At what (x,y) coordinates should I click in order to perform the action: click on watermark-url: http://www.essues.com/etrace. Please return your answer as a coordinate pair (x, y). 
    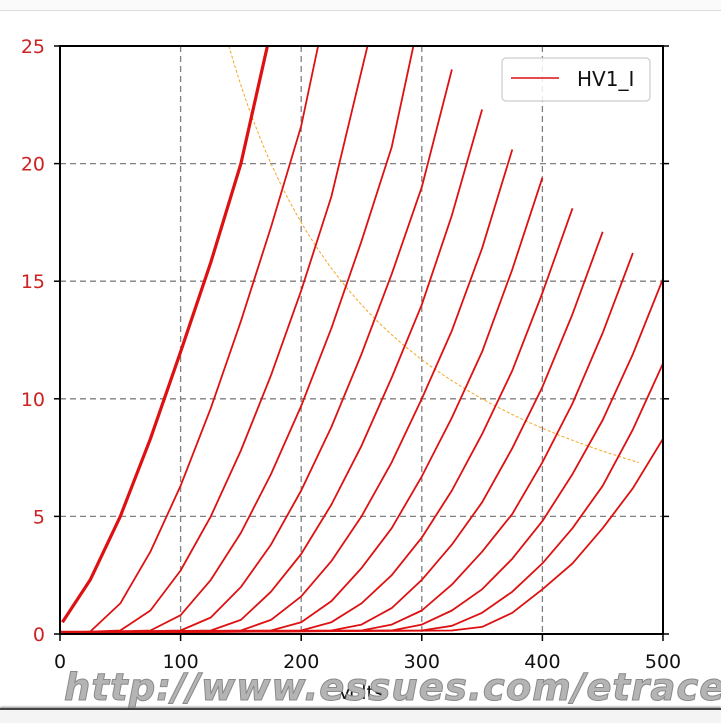
    Looking at the image, I should click on (392, 687).